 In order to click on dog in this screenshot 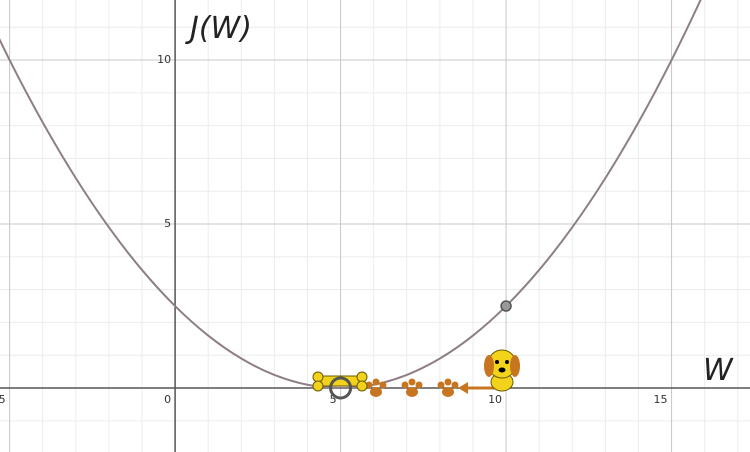, I will do `click(502, 370)`.